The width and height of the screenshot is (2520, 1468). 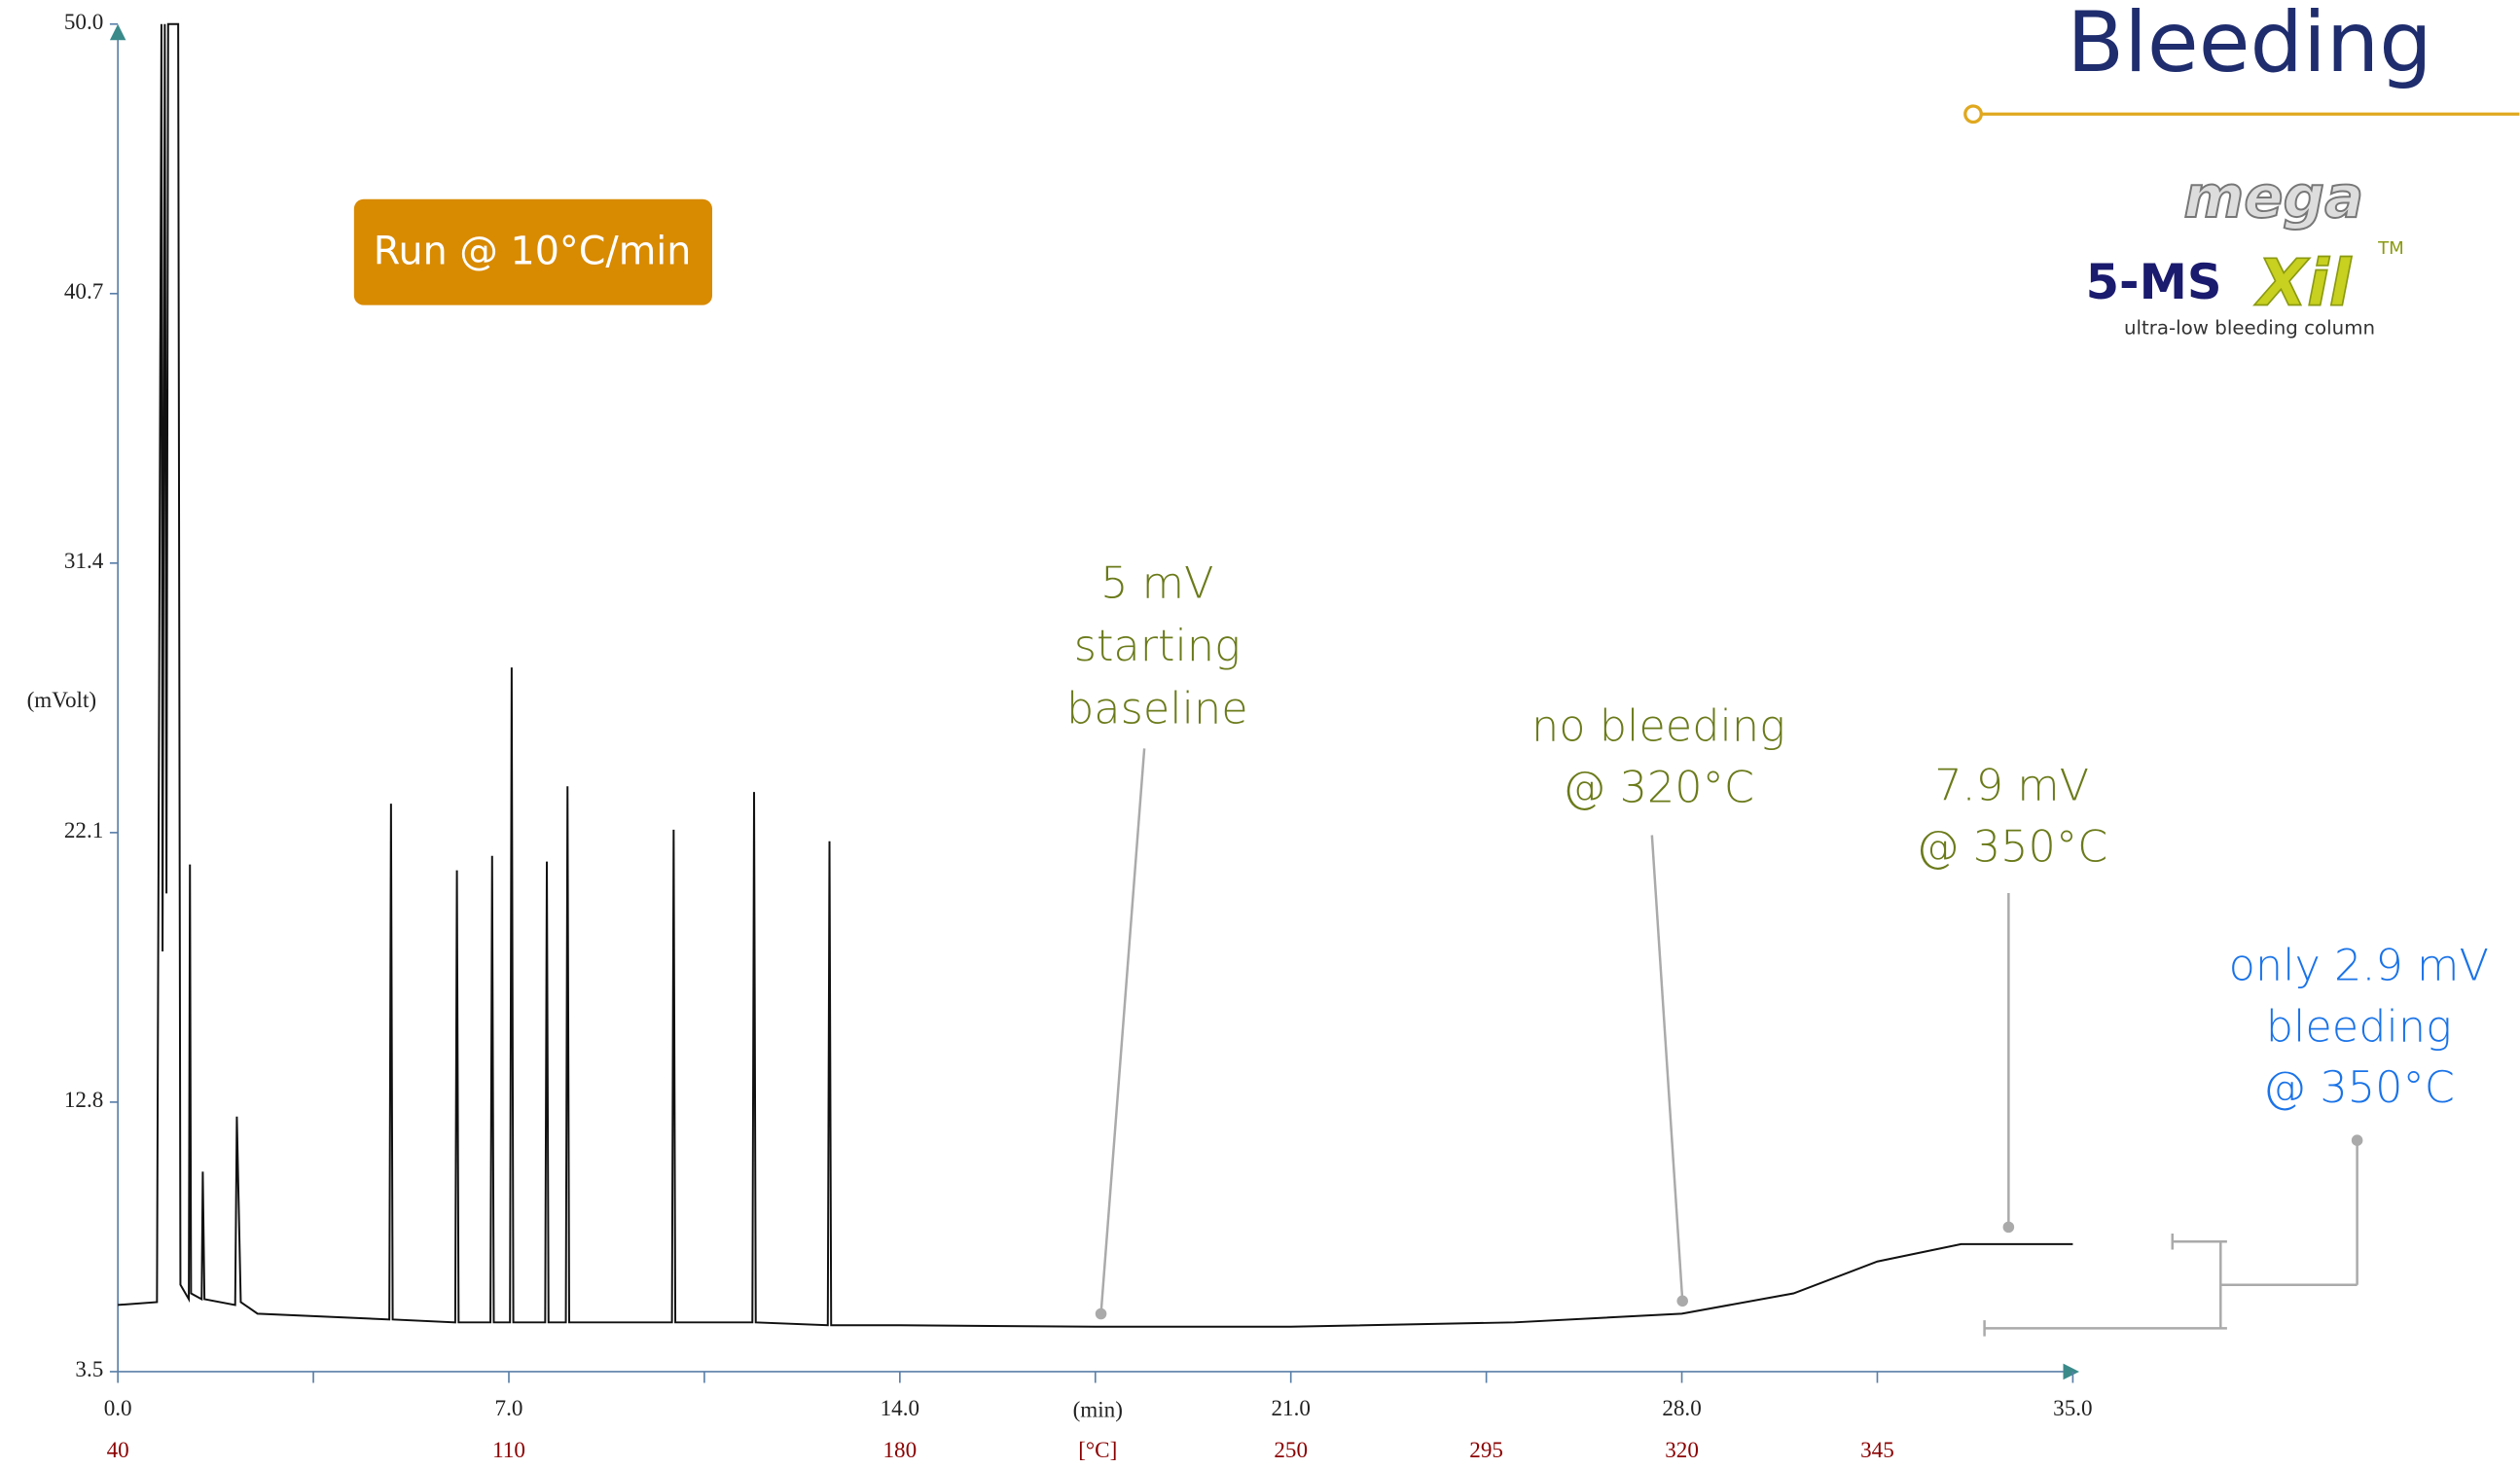 What do you see at coordinates (83, 22) in the screenshot?
I see `y-tick-label: 50.0` at bounding box center [83, 22].